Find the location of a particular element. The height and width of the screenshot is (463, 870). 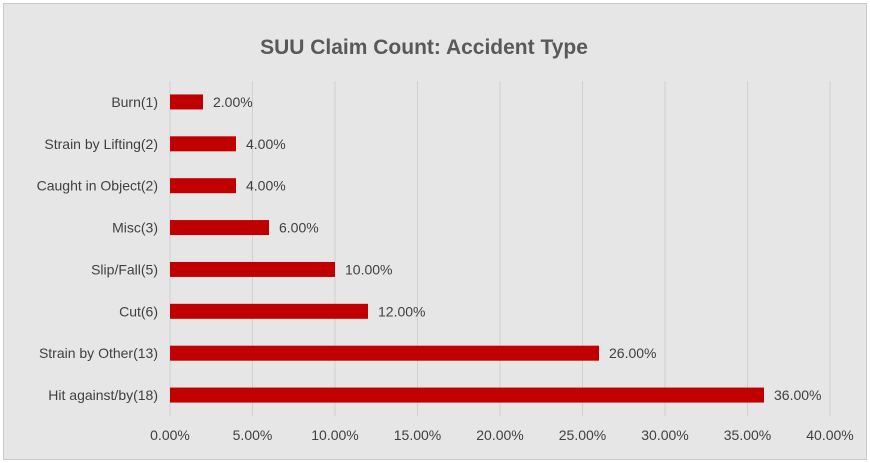

x-tick-label: 40.00% is located at coordinates (829, 435).